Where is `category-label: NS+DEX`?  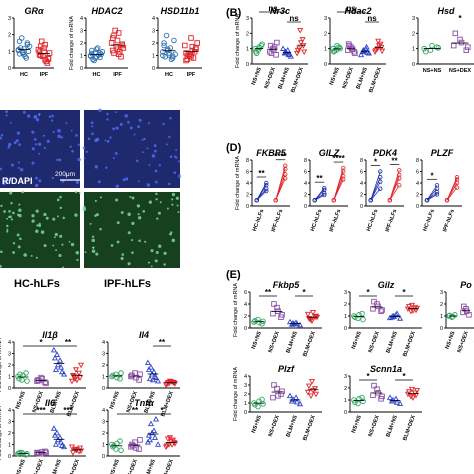
category-label: NS+DEX is located at coordinates (274, 341).